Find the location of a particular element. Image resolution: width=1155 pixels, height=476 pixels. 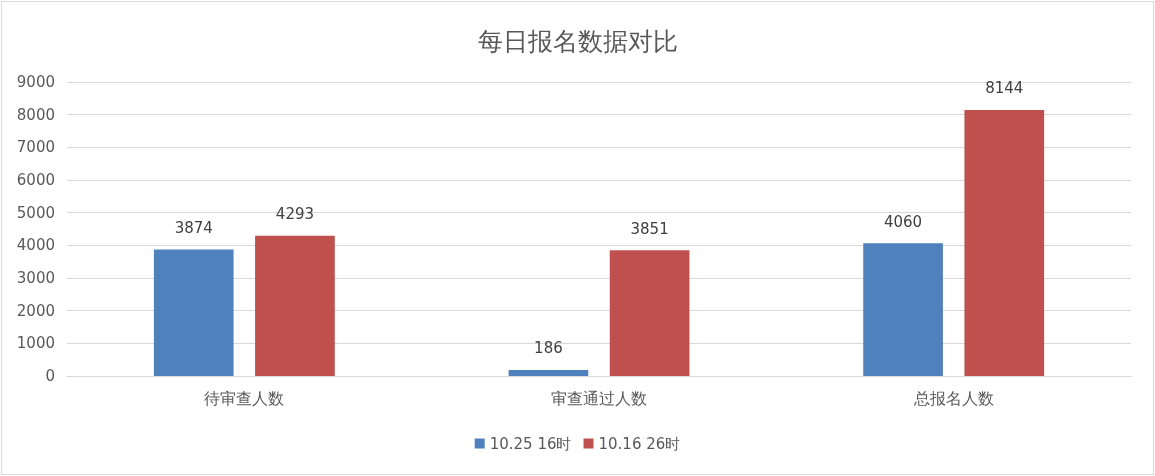

y-tick-label: 8000 is located at coordinates (35, 114).